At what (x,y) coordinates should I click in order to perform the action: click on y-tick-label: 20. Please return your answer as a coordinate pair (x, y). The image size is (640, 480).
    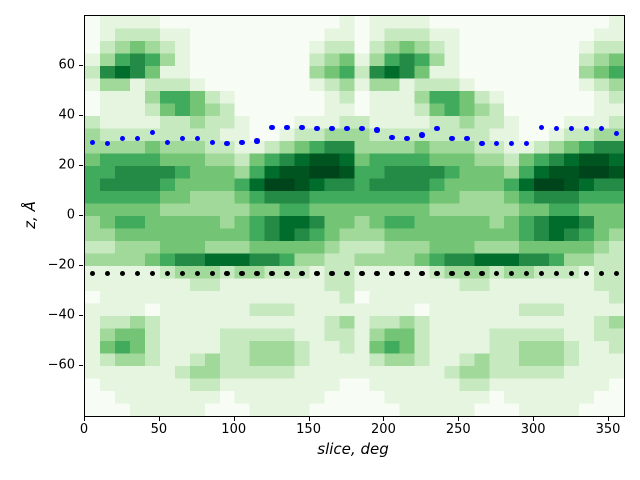
    Looking at the image, I should click on (66, 165).